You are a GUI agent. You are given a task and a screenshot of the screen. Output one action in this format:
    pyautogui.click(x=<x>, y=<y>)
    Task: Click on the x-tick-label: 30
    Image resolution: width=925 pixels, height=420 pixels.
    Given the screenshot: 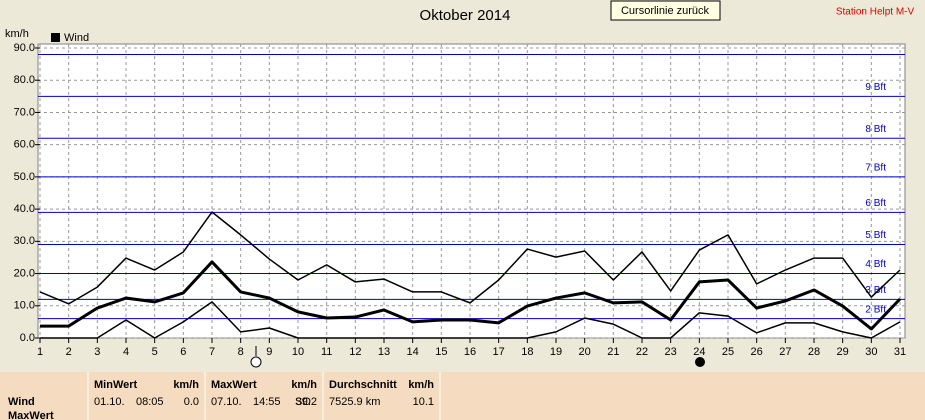 What is the action you would take?
    pyautogui.click(x=871, y=352)
    